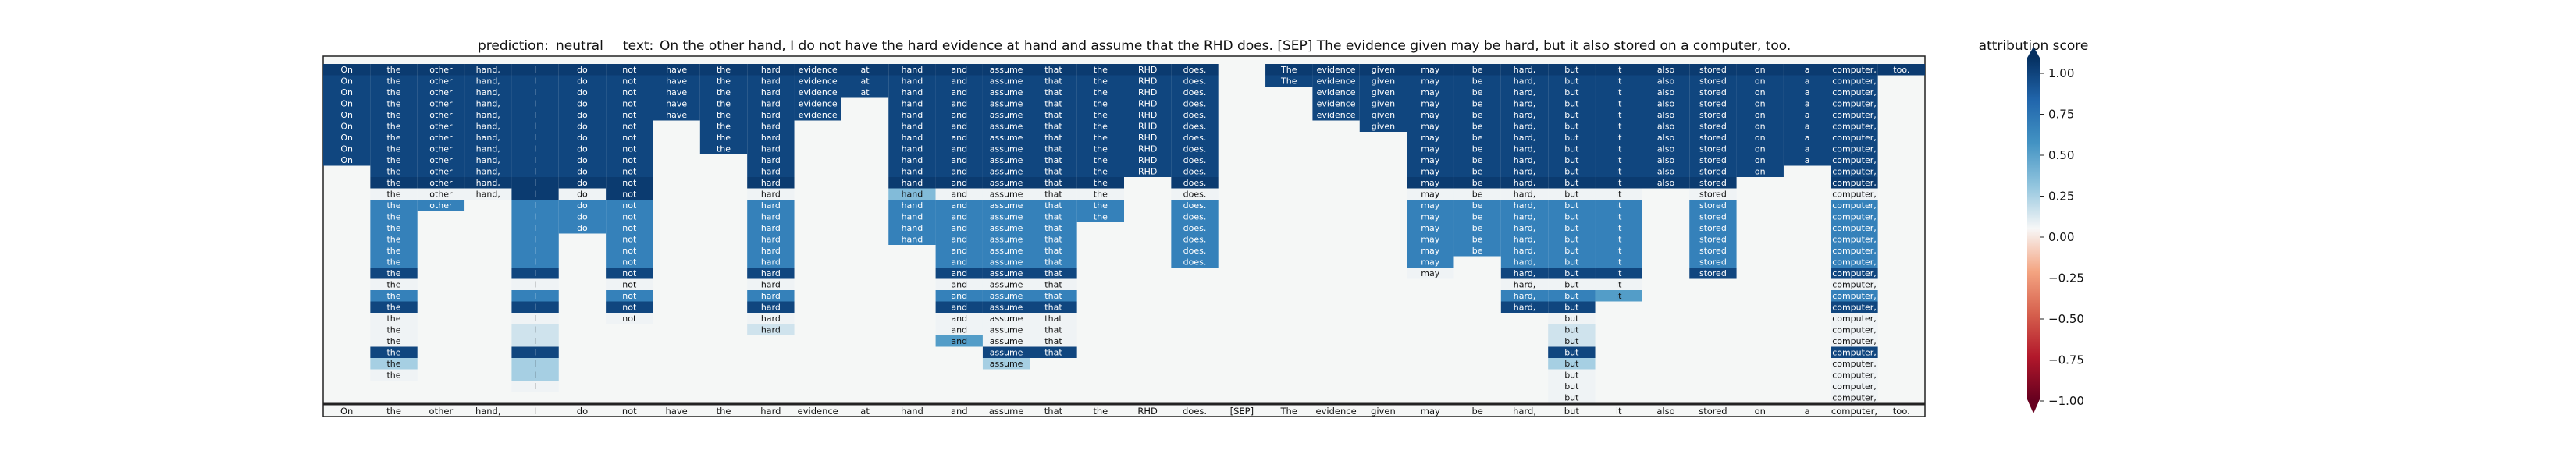  Describe the element at coordinates (1619, 273) in the screenshot. I see `heatmap-cell-label: it` at that location.